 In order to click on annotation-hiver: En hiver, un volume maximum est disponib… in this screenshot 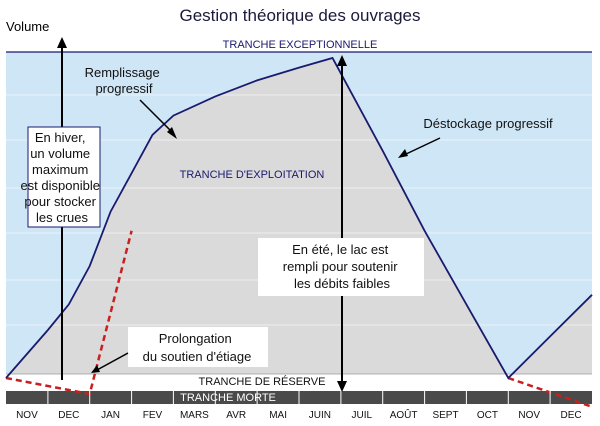, I will do `click(61, 177)`.